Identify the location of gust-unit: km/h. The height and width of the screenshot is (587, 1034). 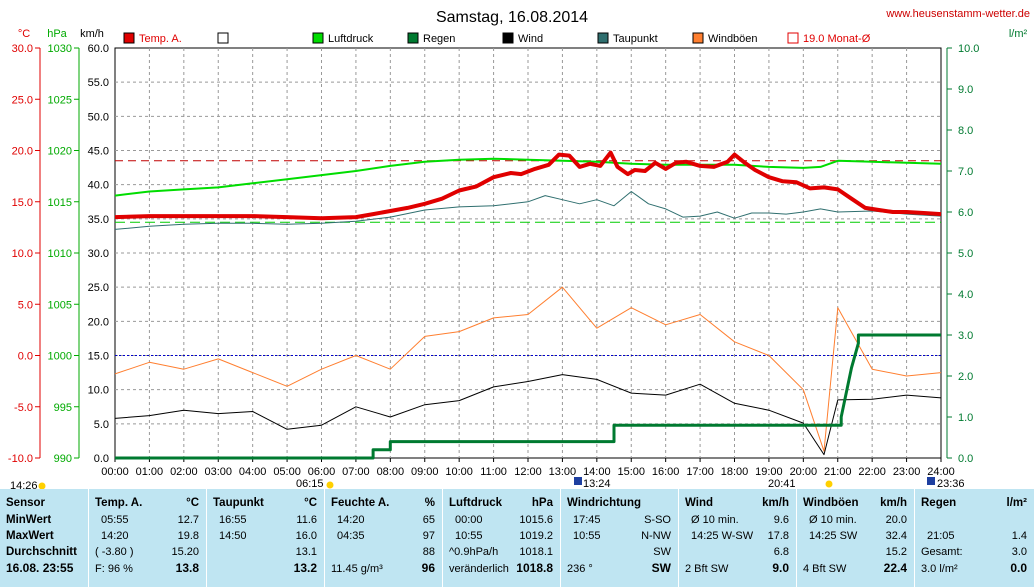
(893, 503).